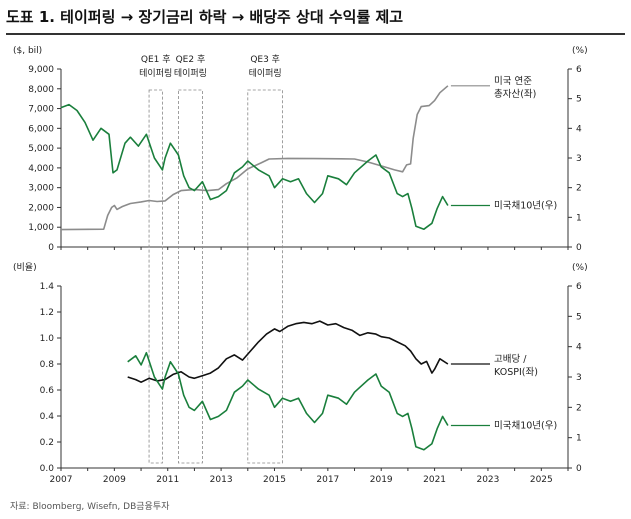  I want to click on x-axis-tick-label: 2009, so click(114, 480).